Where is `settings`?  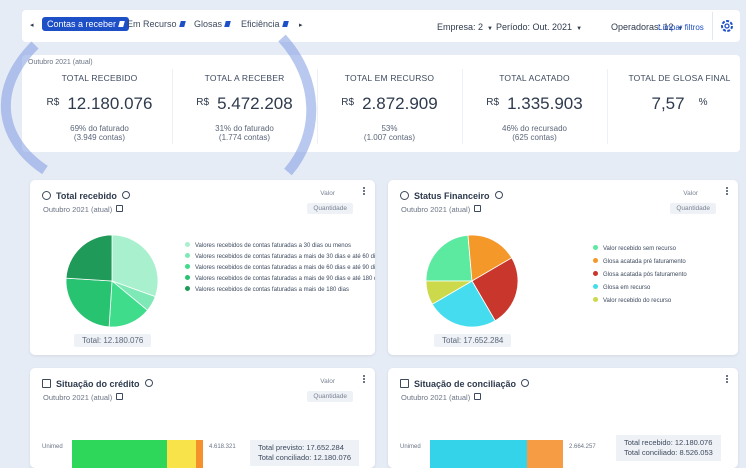
settings is located at coordinates (726, 26).